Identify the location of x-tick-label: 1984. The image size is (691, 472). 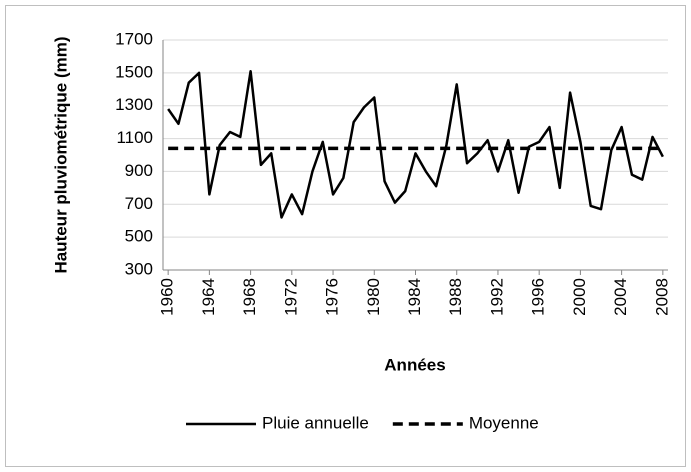
(414, 297).